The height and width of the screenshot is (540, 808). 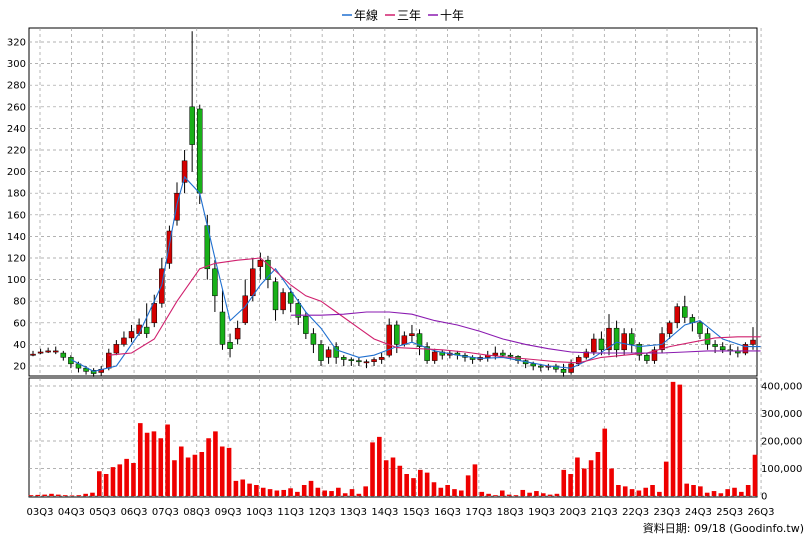 What do you see at coordinates (416, 512) in the screenshot?
I see `x-tick-label: 15Q3` at bounding box center [416, 512].